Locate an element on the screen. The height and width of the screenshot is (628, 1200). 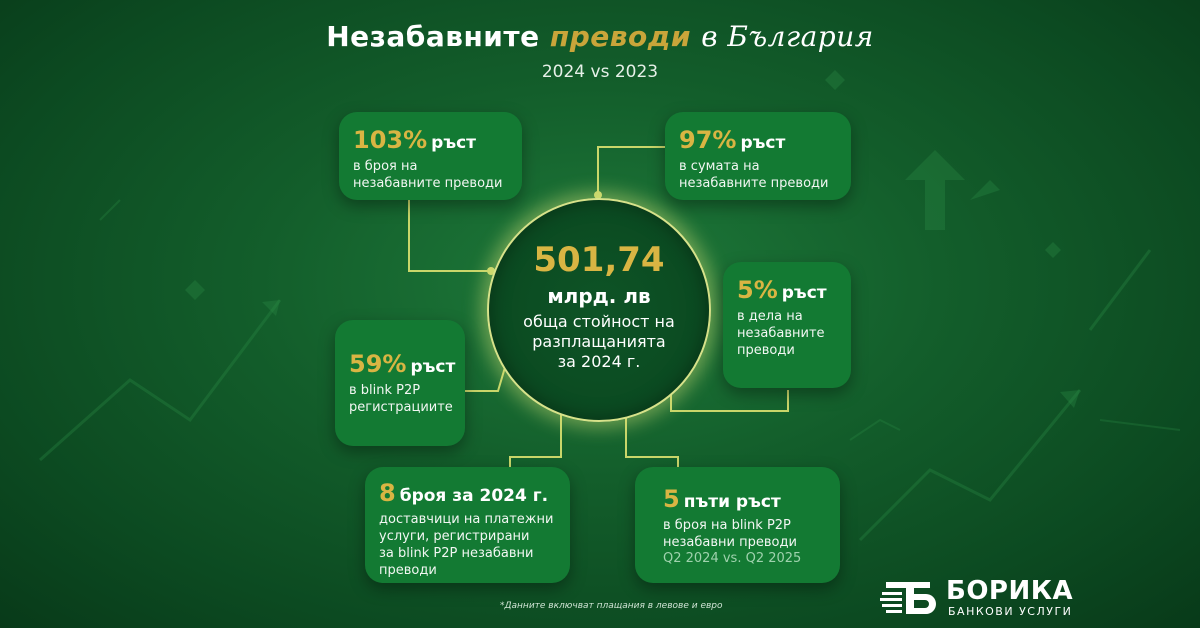
stat-description: в броя на blink P2P незабавни преводи is located at coordinates (744, 534).